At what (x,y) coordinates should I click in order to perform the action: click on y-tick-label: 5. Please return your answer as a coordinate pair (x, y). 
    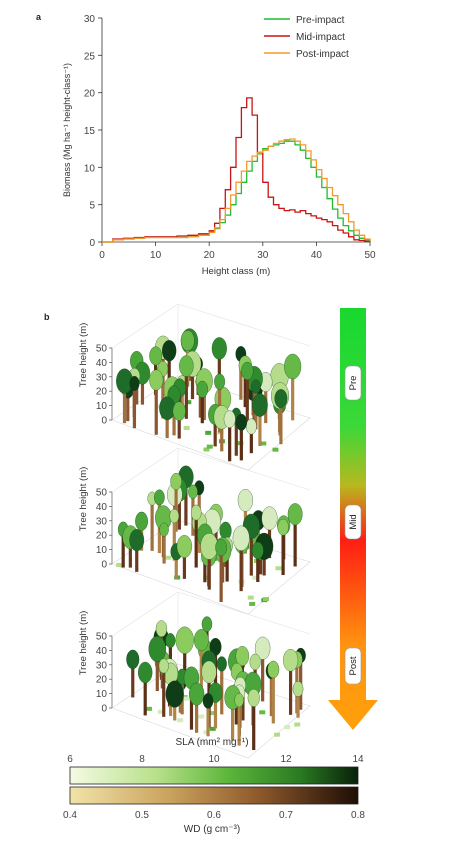
    Looking at the image, I should click on (92, 206).